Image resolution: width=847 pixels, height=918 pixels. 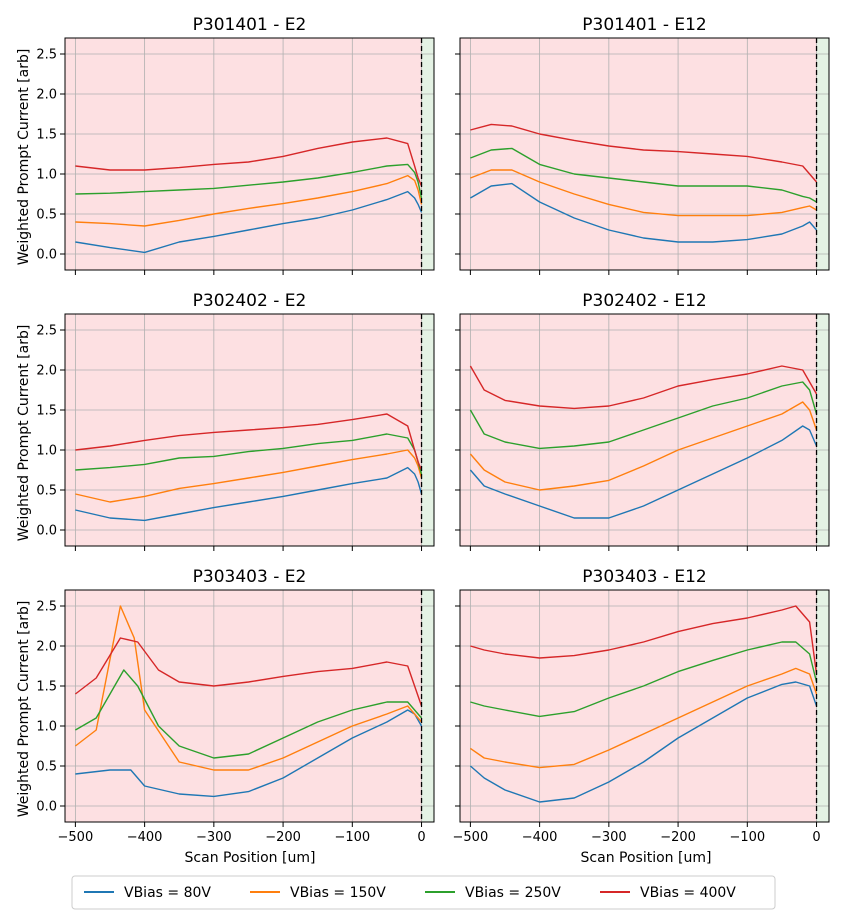 What do you see at coordinates (24, 157) in the screenshot?
I see `ylabel-row-1: Weighted Prompt Current [arb]` at bounding box center [24, 157].